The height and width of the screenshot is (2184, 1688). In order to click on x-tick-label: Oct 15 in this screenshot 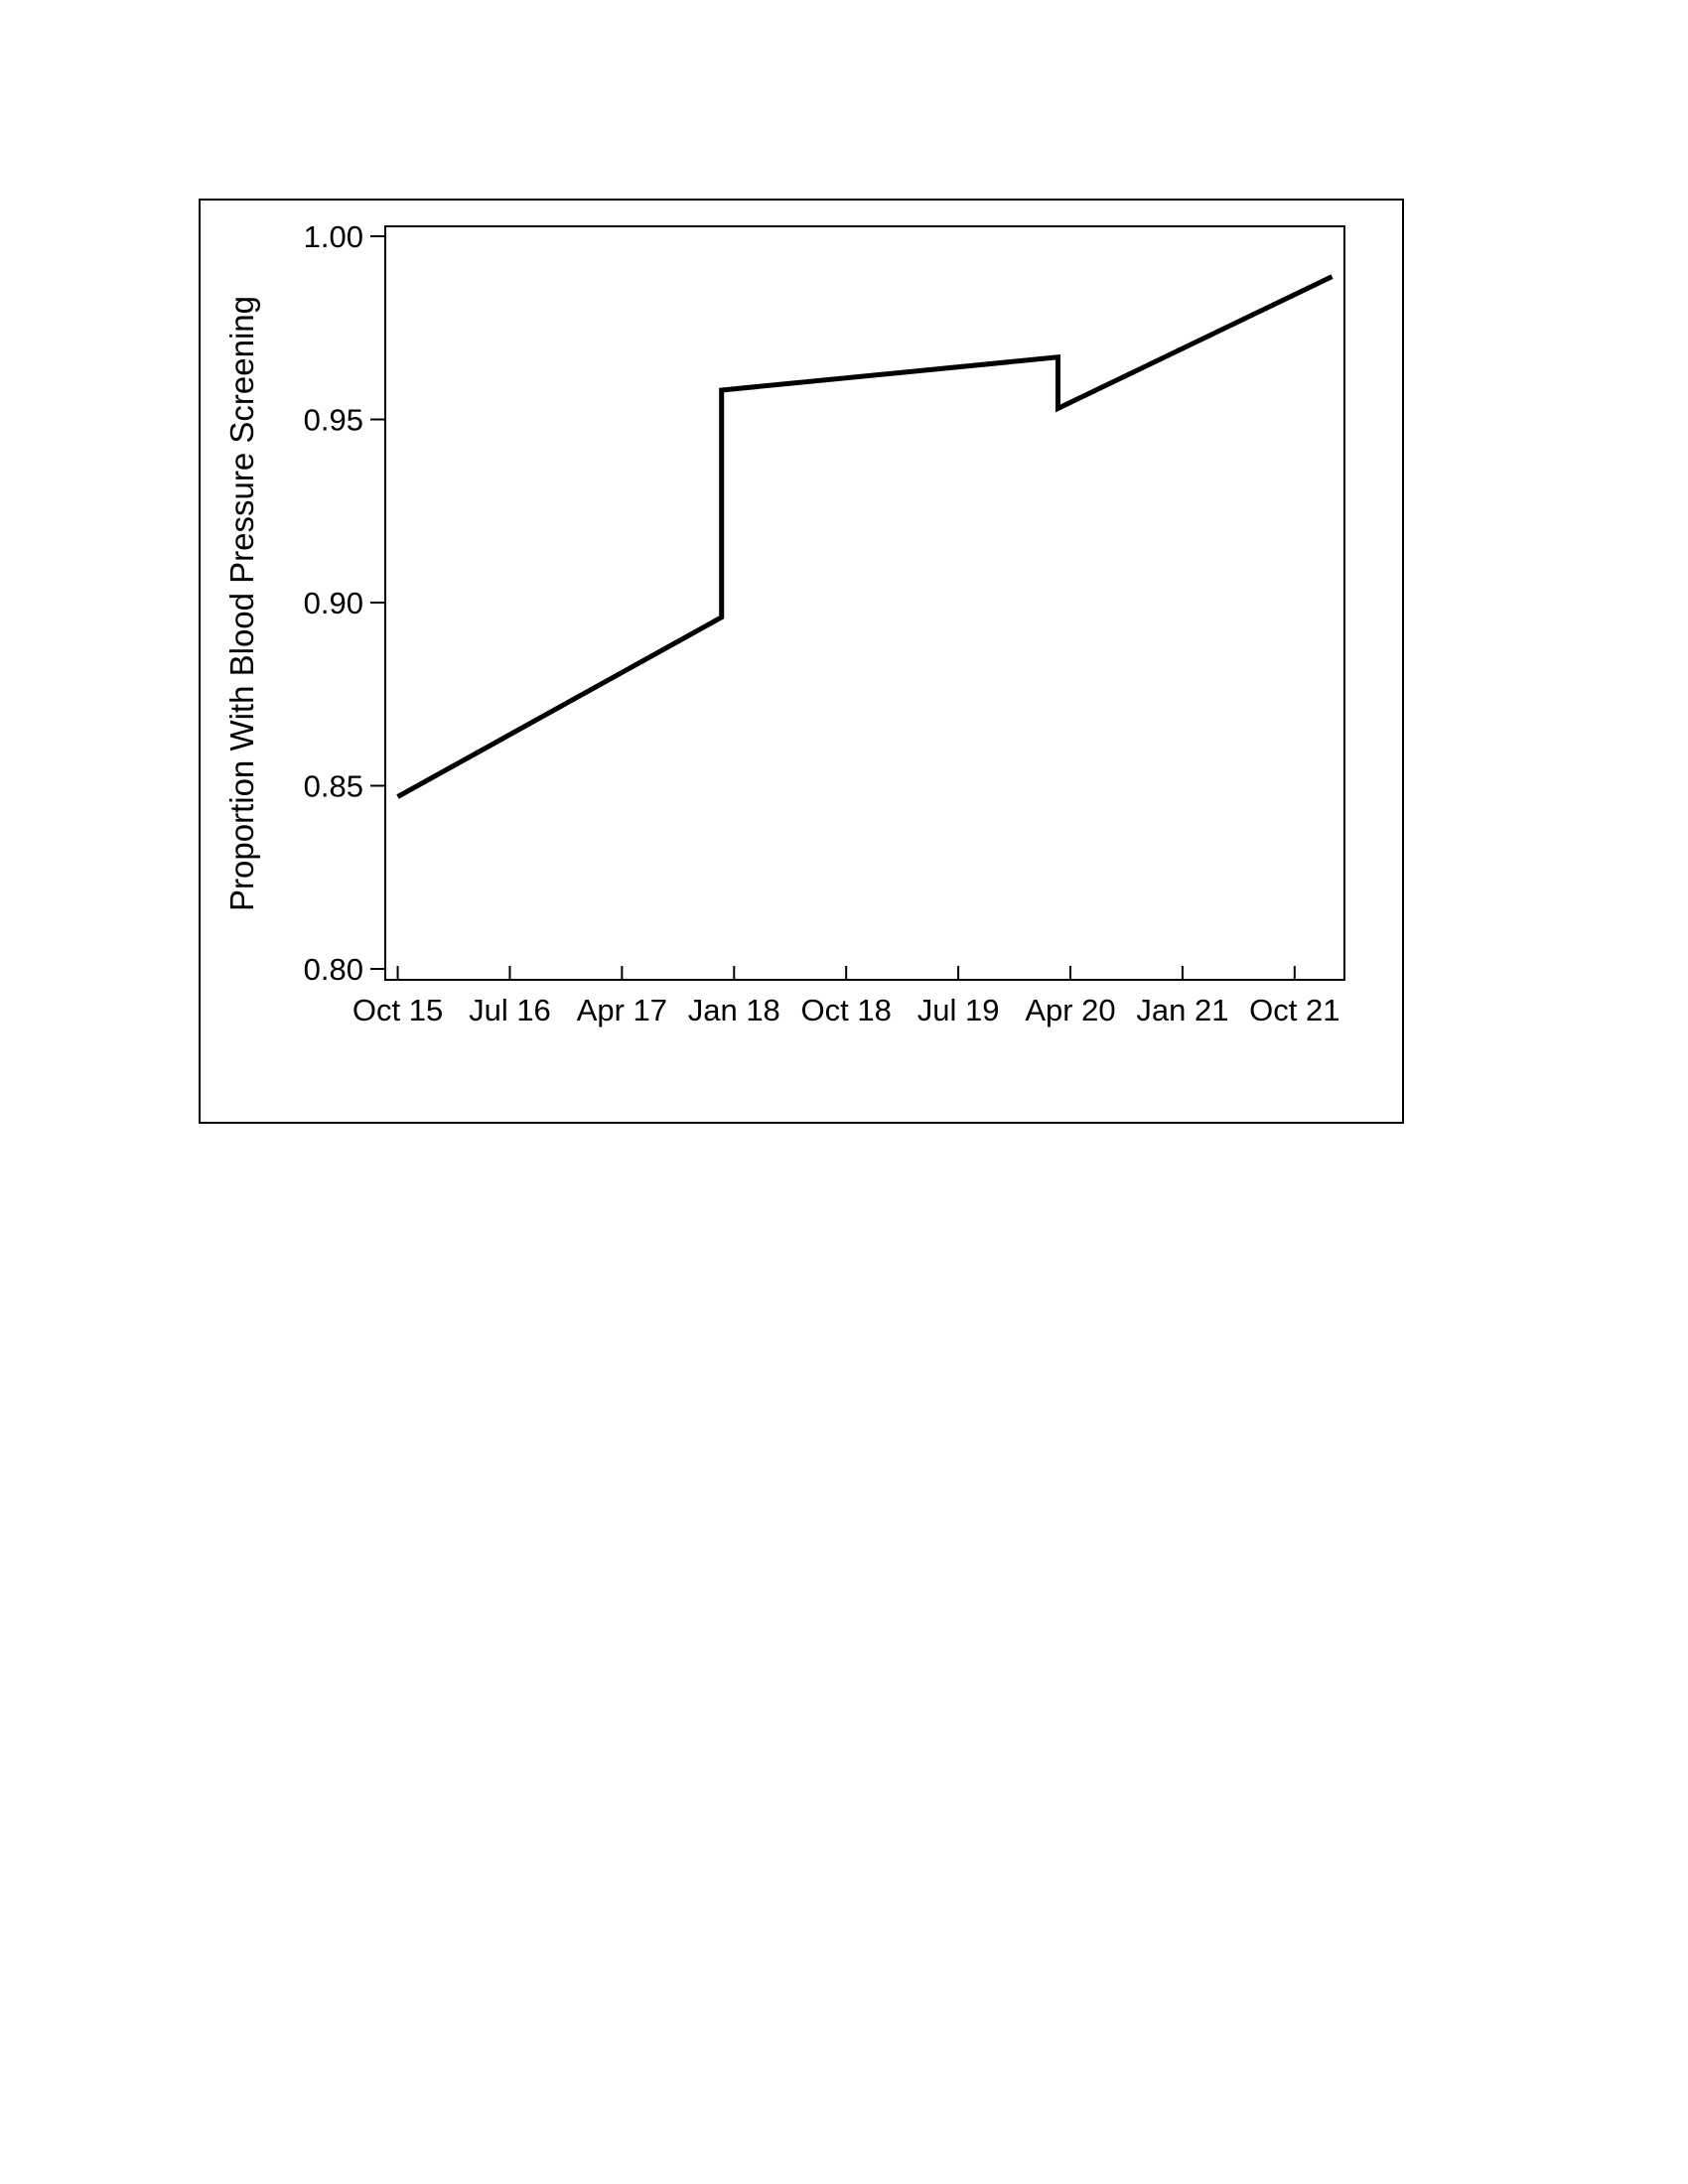, I will do `click(397, 1010)`.